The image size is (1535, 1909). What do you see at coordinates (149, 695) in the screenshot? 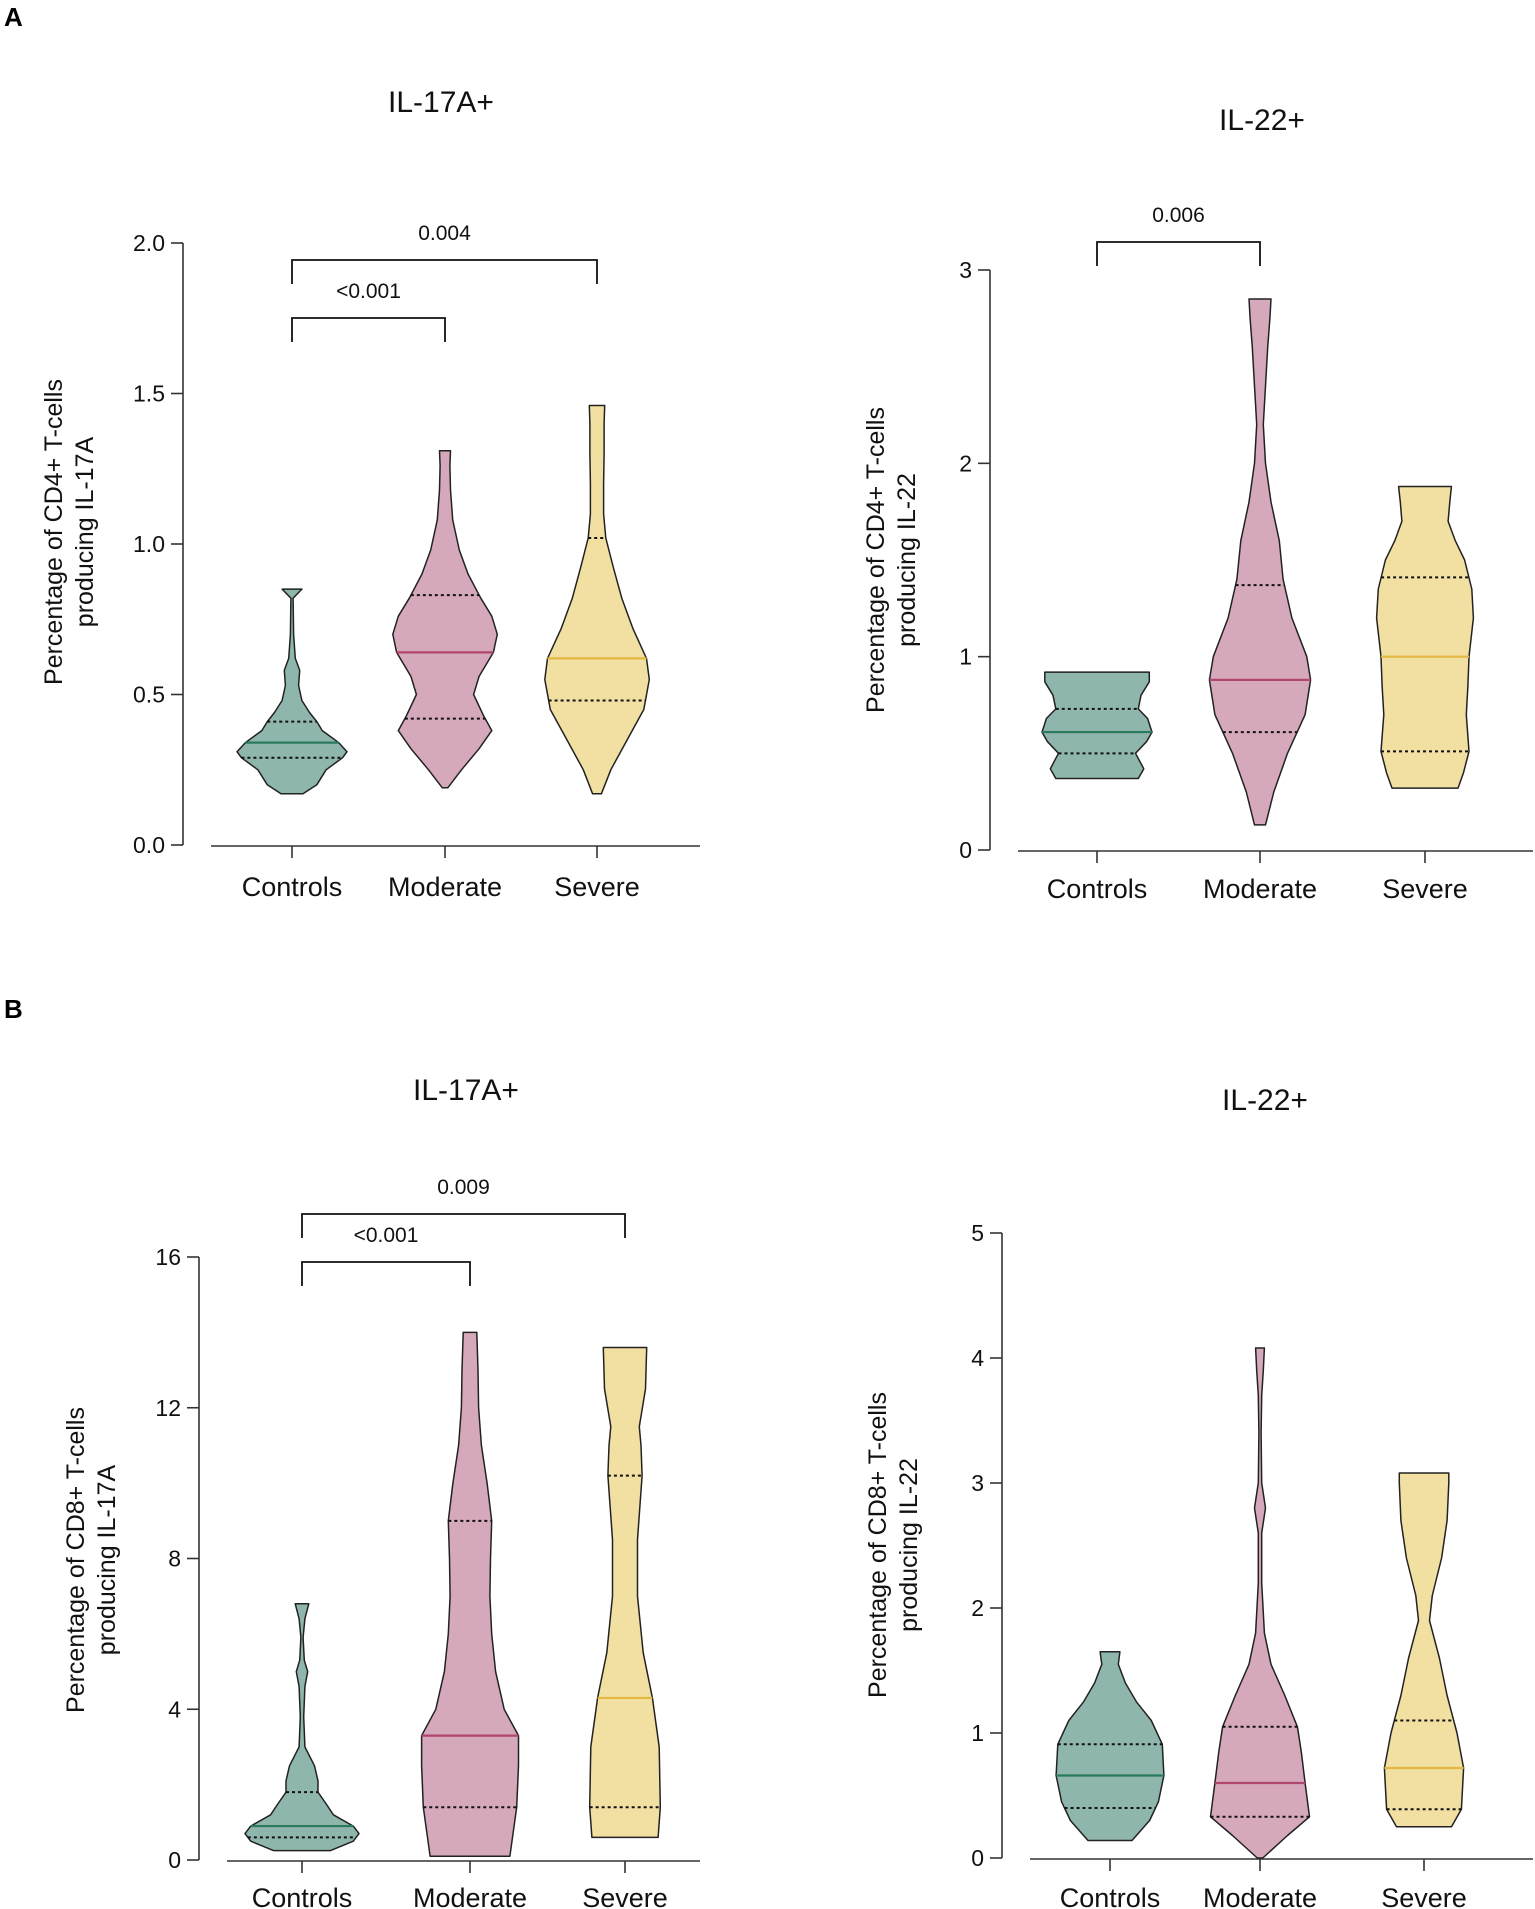
I see `y-tick-label: 0.5` at bounding box center [149, 695].